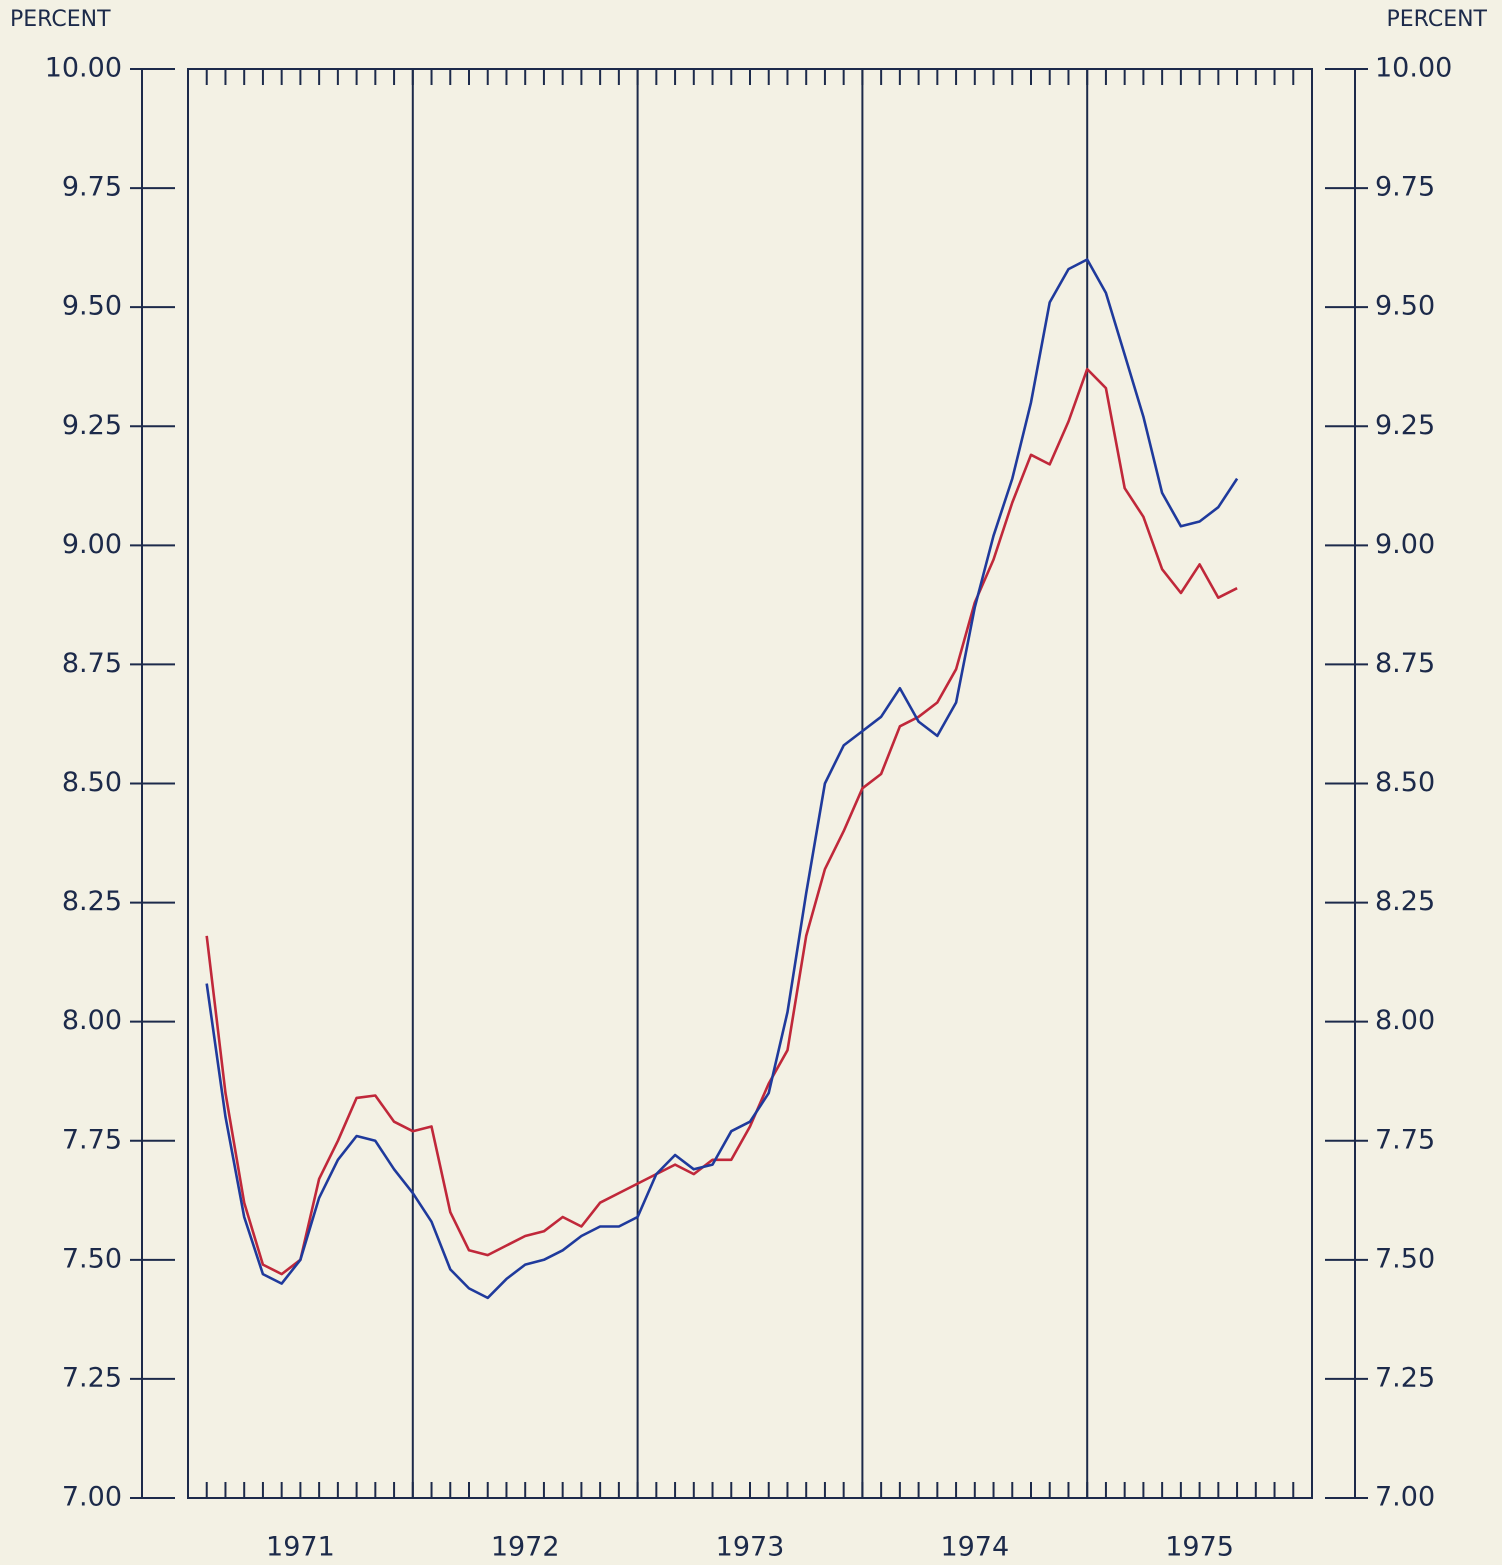 The image size is (1502, 1565). I want to click on x-tick-label: 1975, so click(1199, 1547).